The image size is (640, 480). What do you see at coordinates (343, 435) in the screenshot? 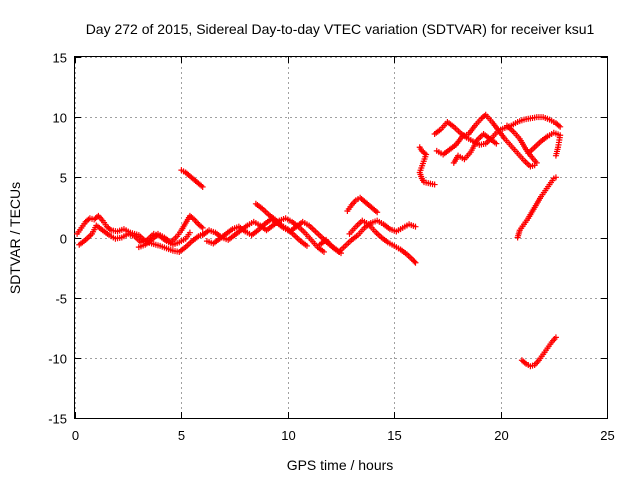
I see `x-tick-labels: 0 5 10 15 20 25` at bounding box center [343, 435].